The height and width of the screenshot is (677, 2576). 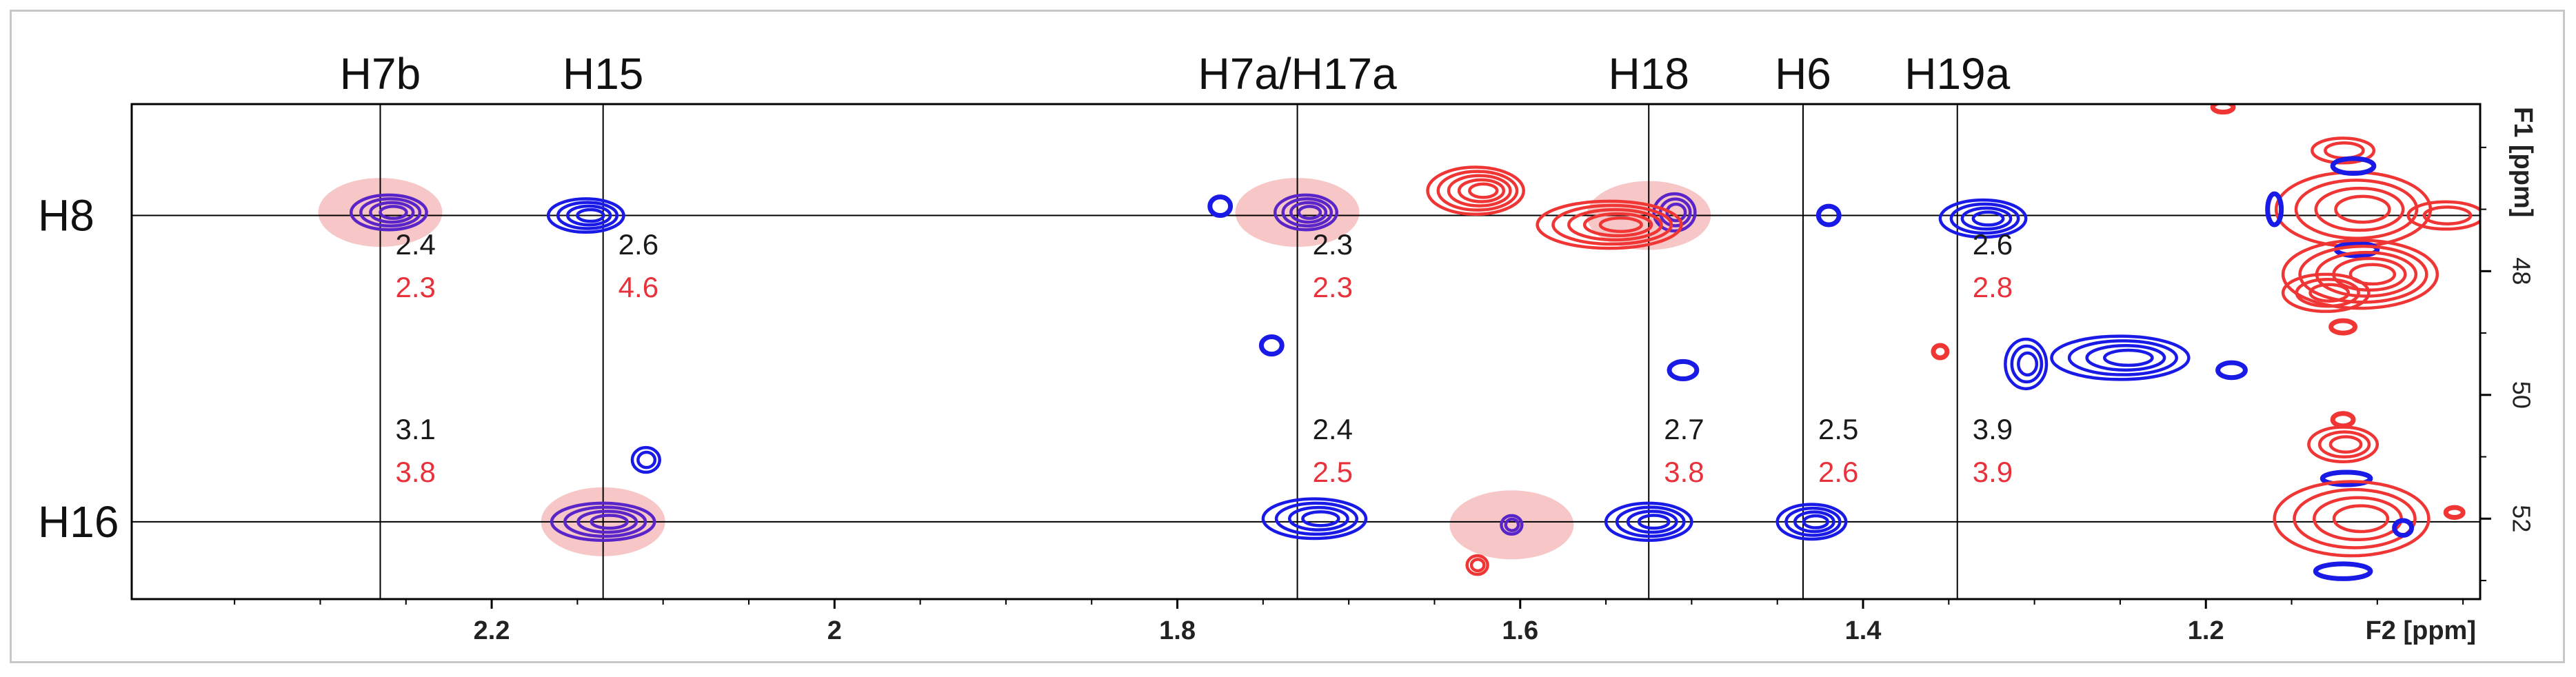 What do you see at coordinates (1993, 287) in the screenshot?
I see `annotation-value-red-3: 2.8` at bounding box center [1993, 287].